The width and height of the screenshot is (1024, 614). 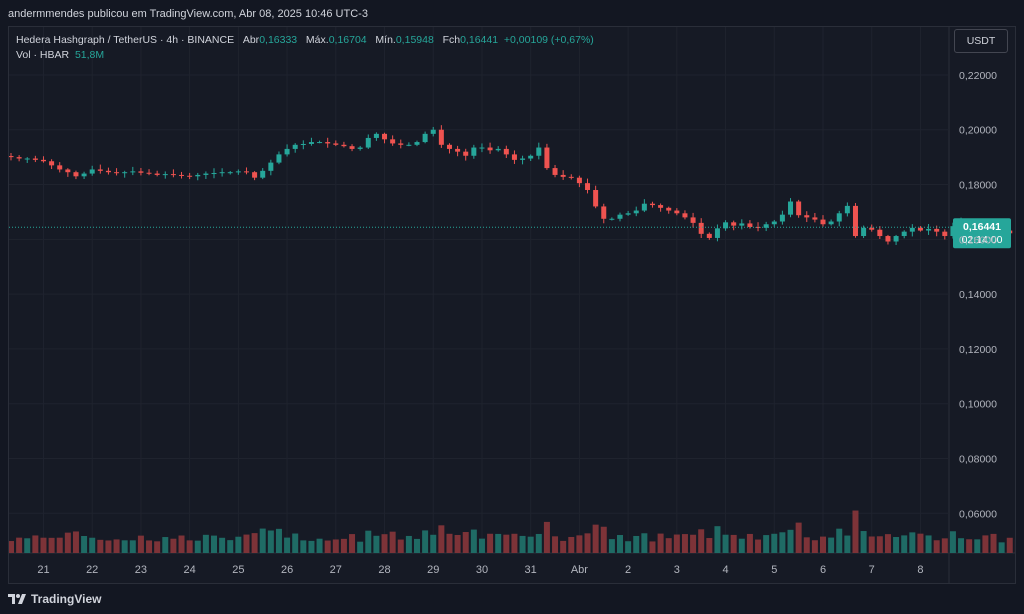 I want to click on time-tick-label: 6, so click(x=823, y=570).